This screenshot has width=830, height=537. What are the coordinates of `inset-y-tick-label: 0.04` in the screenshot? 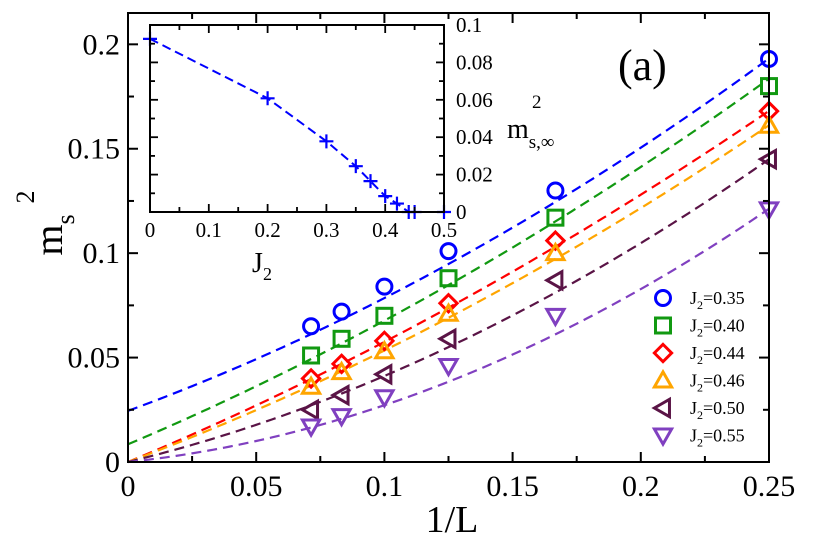 It's located at (474, 137).